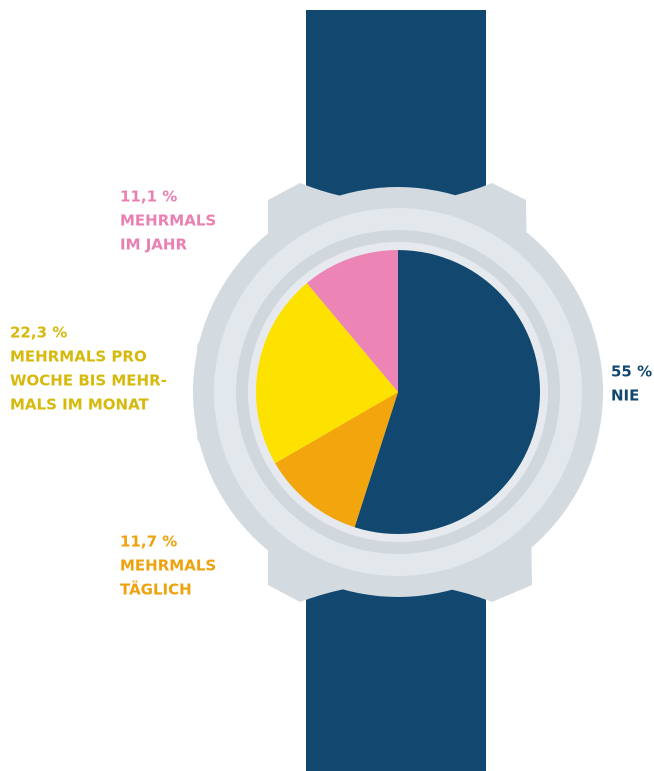 The image size is (654, 771). What do you see at coordinates (88, 381) in the screenshot?
I see `category-label: WOCHE BIS MEHR-` at bounding box center [88, 381].